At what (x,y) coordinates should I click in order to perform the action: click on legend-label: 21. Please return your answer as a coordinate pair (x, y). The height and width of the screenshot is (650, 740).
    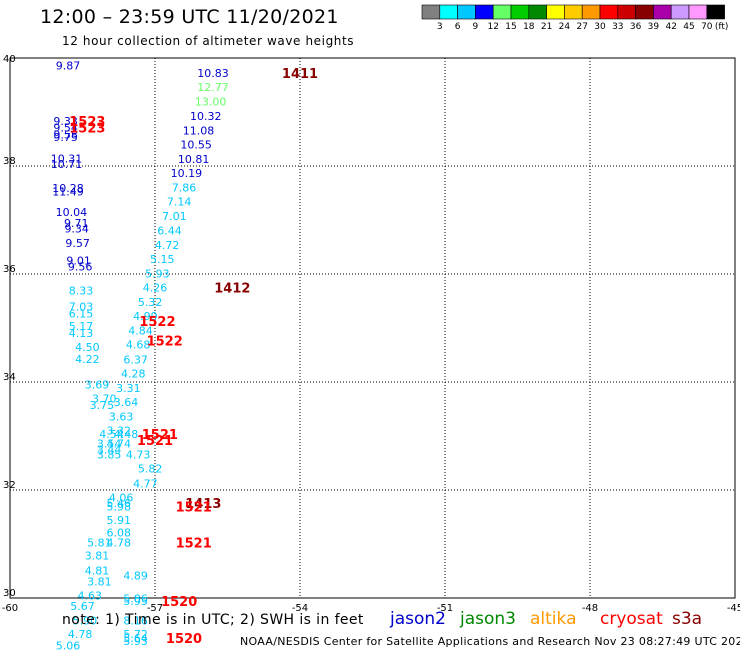
    Looking at the image, I should click on (546, 27).